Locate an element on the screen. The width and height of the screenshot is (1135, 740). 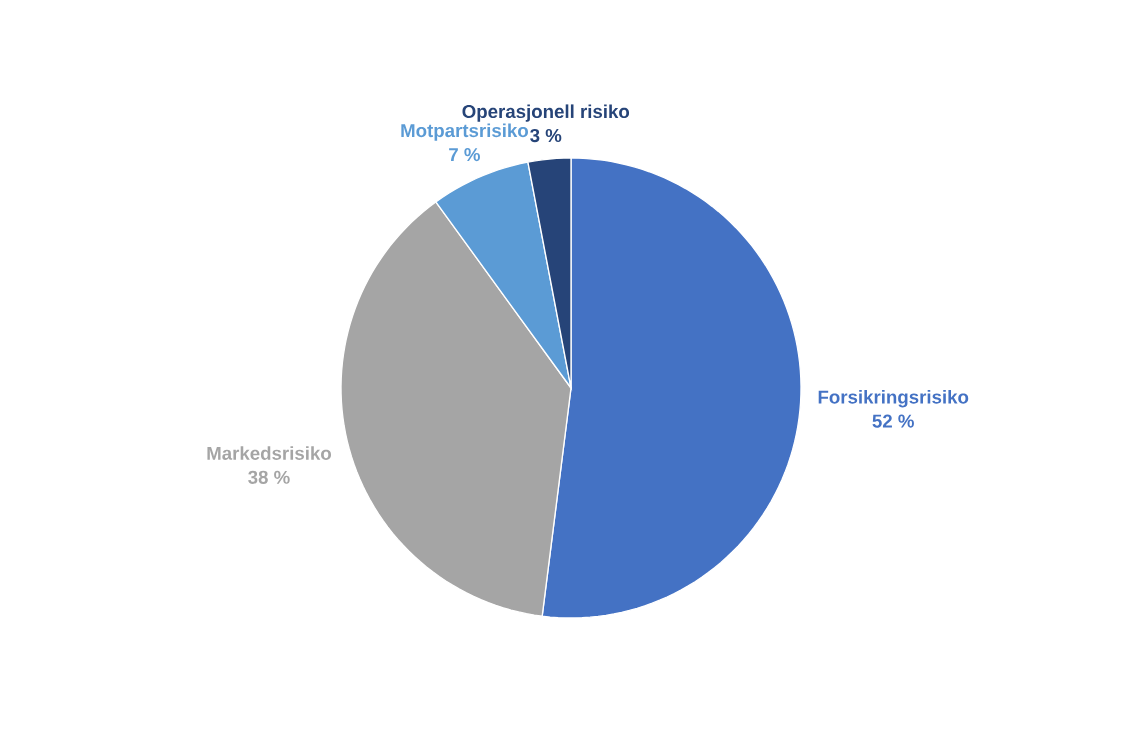
slice-label: Operasjonell risiko is located at coordinates (546, 113).